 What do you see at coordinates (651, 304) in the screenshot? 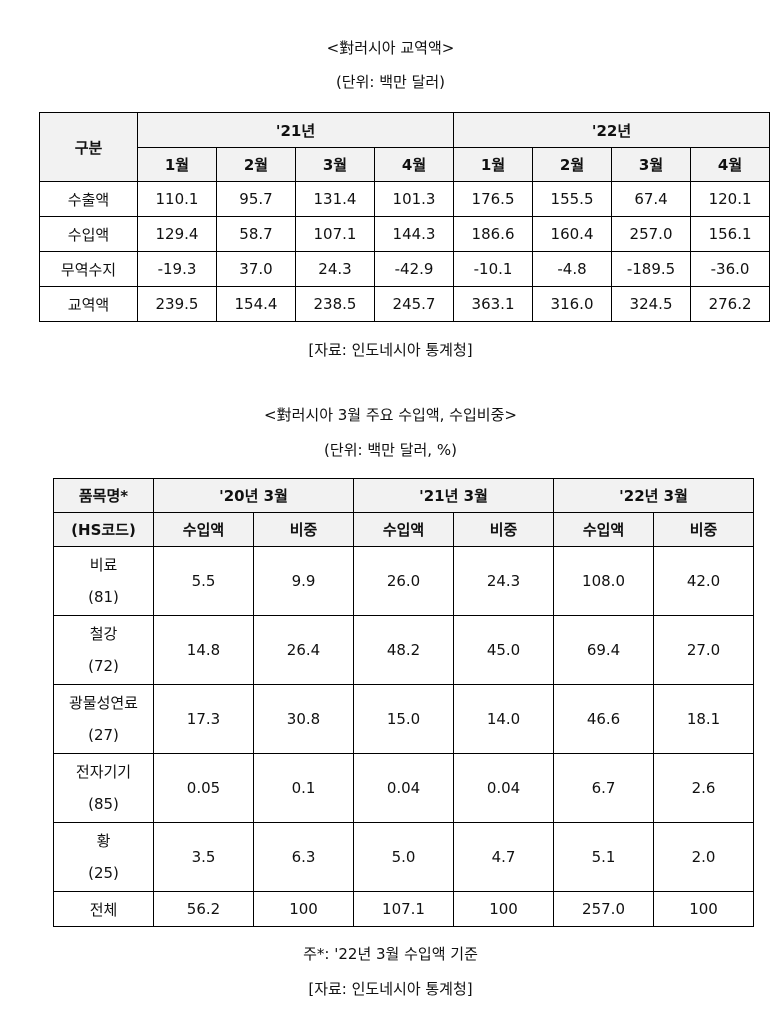
I see `table-cell: 324.5` at bounding box center [651, 304].